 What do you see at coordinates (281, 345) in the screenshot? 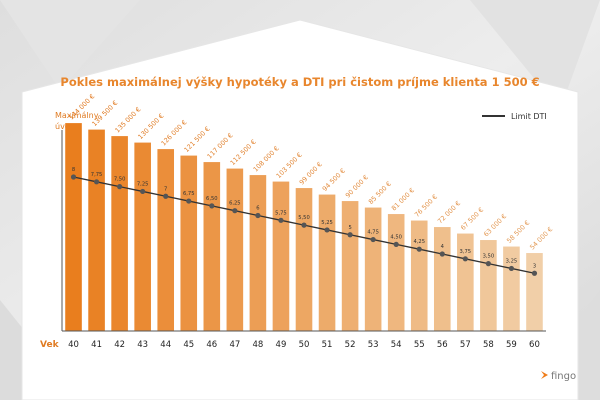
I see `x-tick-label: 49` at bounding box center [281, 345].